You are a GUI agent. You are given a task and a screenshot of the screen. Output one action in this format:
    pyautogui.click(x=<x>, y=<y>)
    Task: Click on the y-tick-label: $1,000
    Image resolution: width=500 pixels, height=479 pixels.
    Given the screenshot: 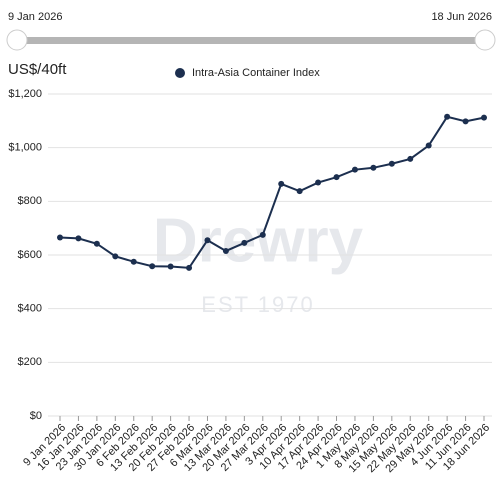 What is the action you would take?
    pyautogui.click(x=25, y=148)
    